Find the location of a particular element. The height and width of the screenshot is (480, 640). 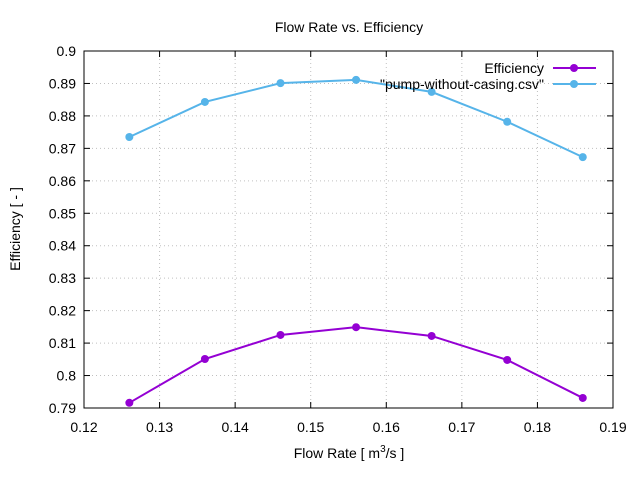

legend: Efficiency "pump-without-casing.csv" is located at coordinates (488, 76).